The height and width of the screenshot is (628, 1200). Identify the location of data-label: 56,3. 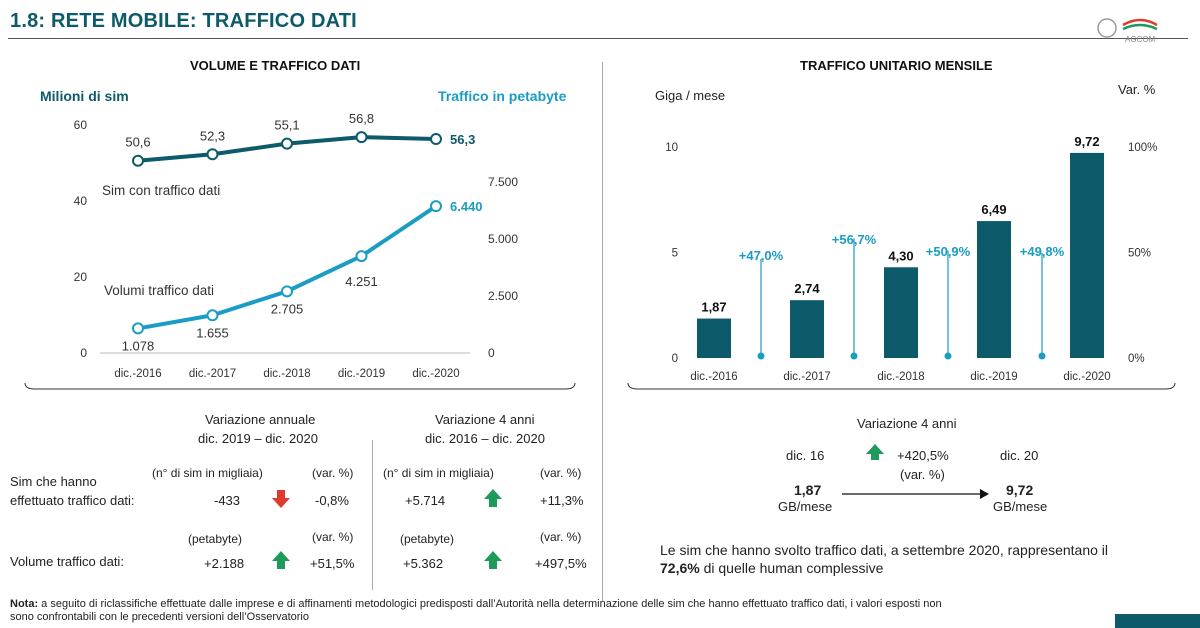
(462, 139).